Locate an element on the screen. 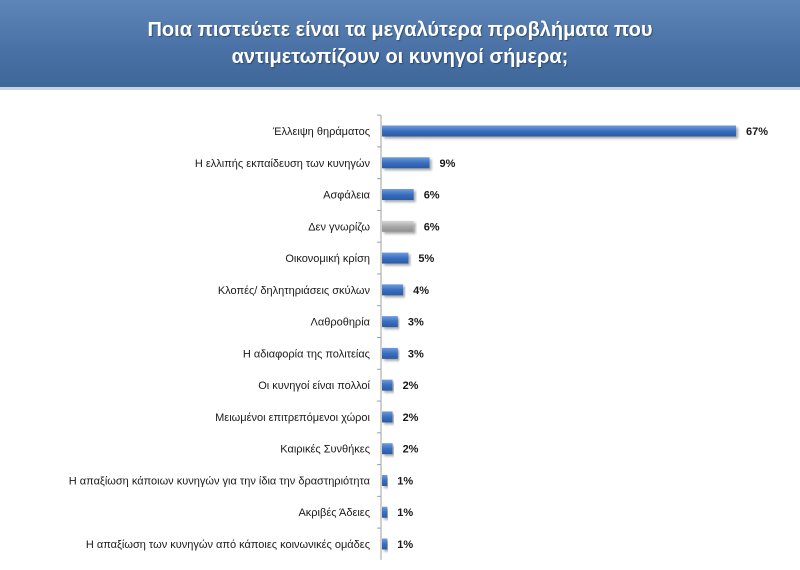 The width and height of the screenshot is (800, 570). data-label: 9% is located at coordinates (448, 164).